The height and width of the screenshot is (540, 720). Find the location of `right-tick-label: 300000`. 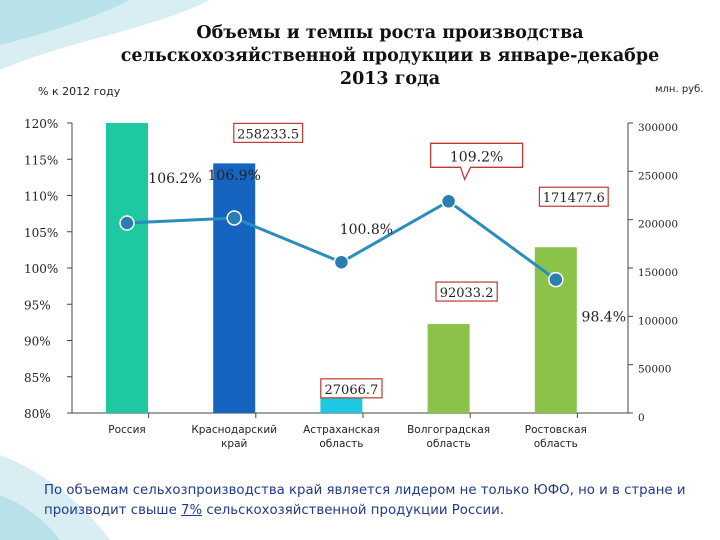

right-tick-label: 300000 is located at coordinates (658, 128).